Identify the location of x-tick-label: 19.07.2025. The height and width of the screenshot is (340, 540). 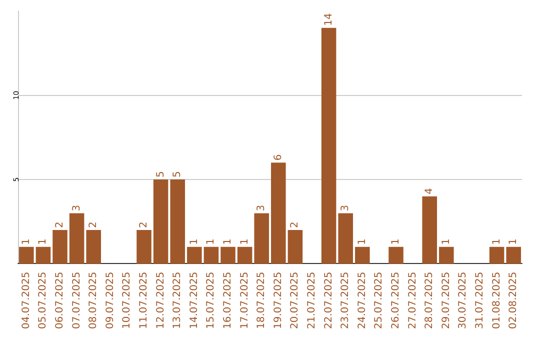
(278, 301).